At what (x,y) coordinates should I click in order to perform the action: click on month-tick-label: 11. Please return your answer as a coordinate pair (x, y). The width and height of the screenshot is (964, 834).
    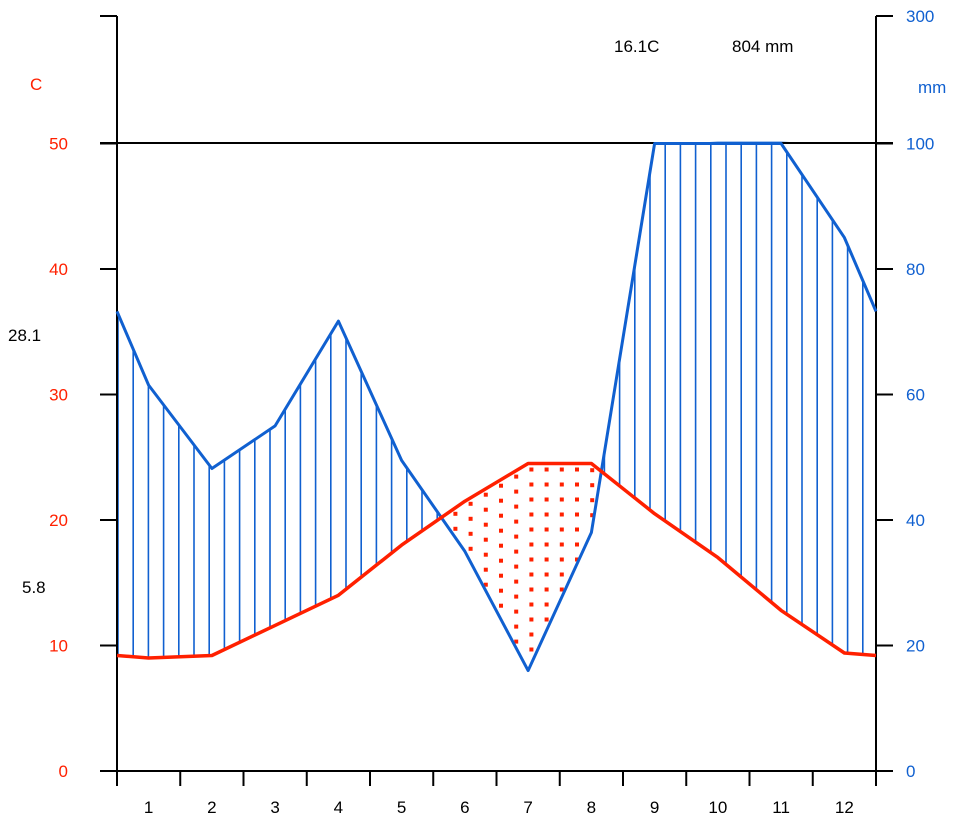
    Looking at the image, I should click on (781, 807).